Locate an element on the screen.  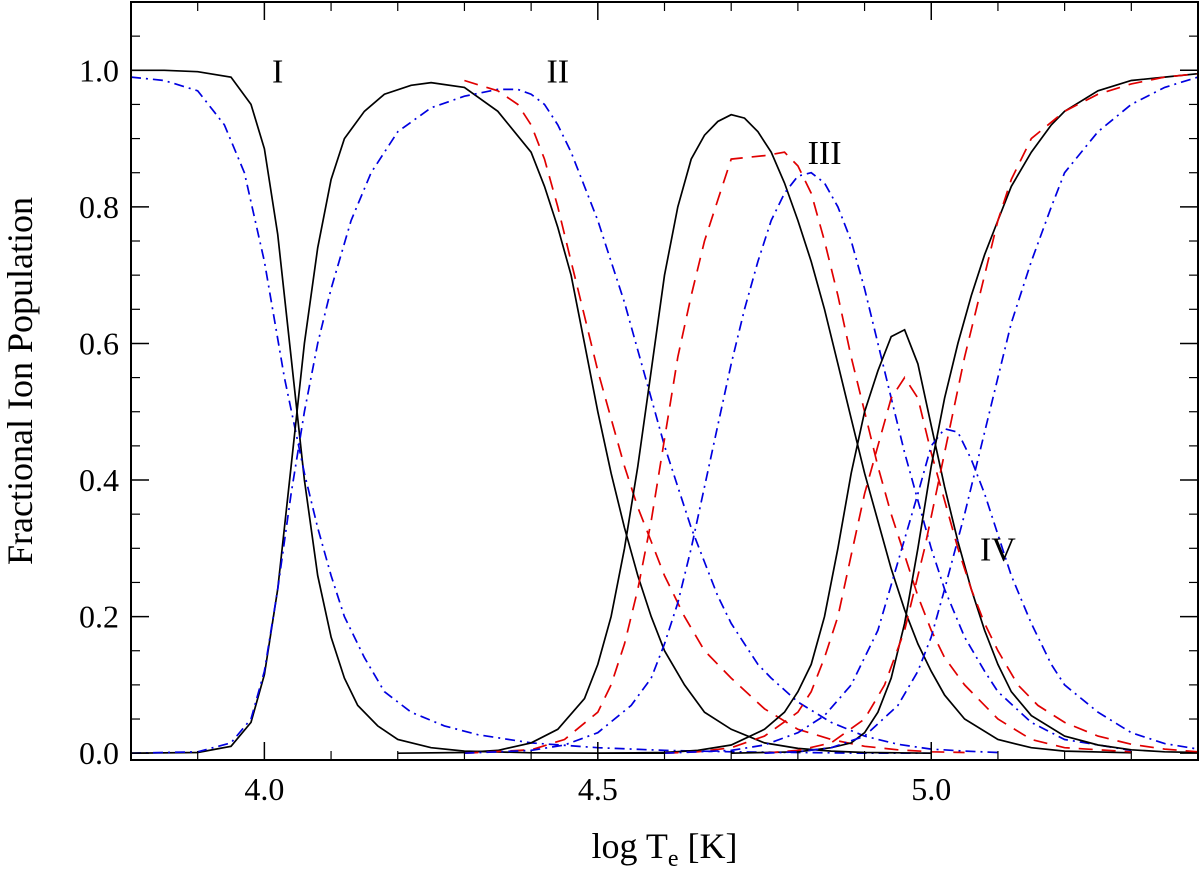
ion-stage-label-III: III is located at coordinates (825, 153).